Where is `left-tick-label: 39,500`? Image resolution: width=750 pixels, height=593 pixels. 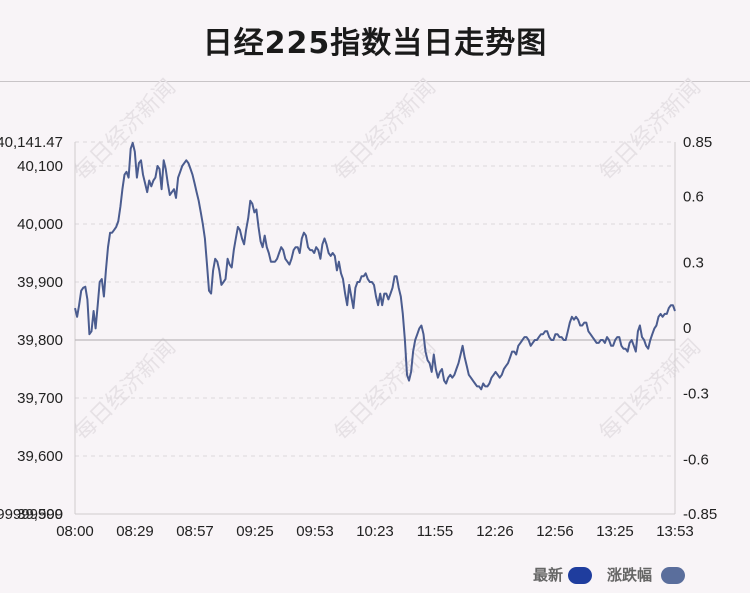 left-tick-label: 39,500 is located at coordinates (40, 514).